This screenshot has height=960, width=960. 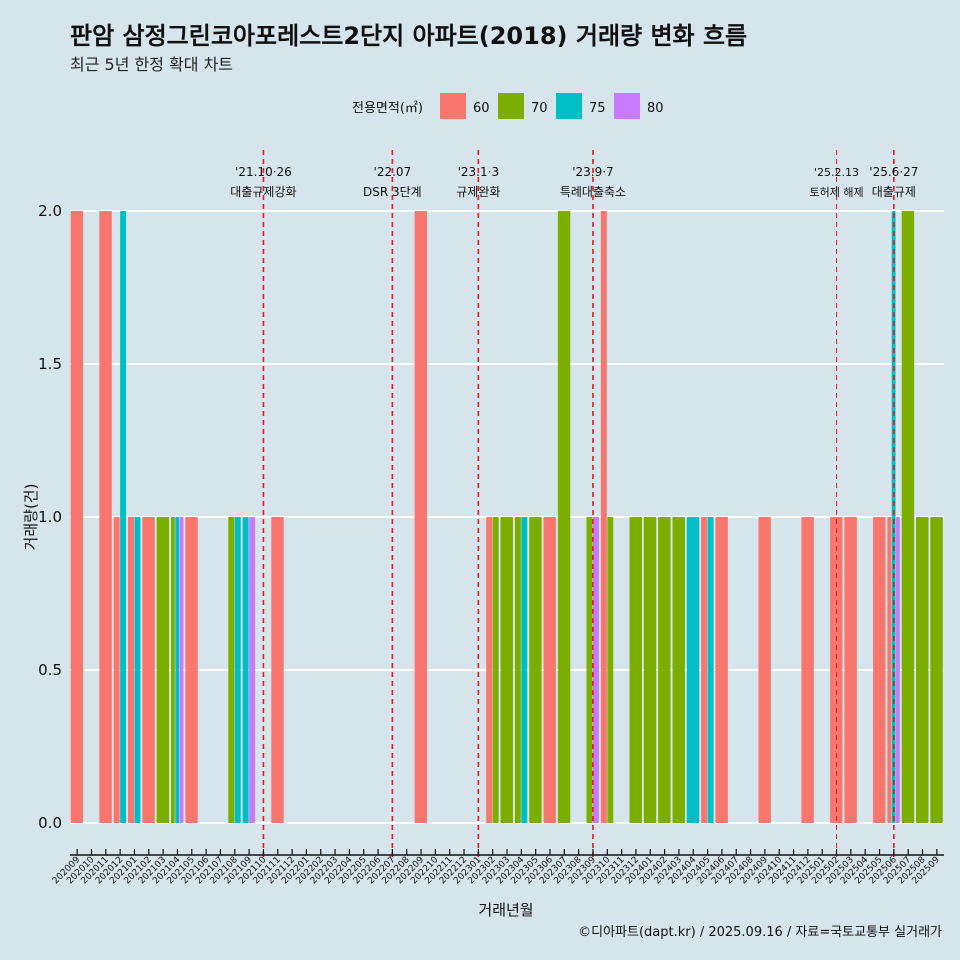 I want to click on legend: 전용면적(㎡) 60 70 75 80, so click(x=508, y=106).